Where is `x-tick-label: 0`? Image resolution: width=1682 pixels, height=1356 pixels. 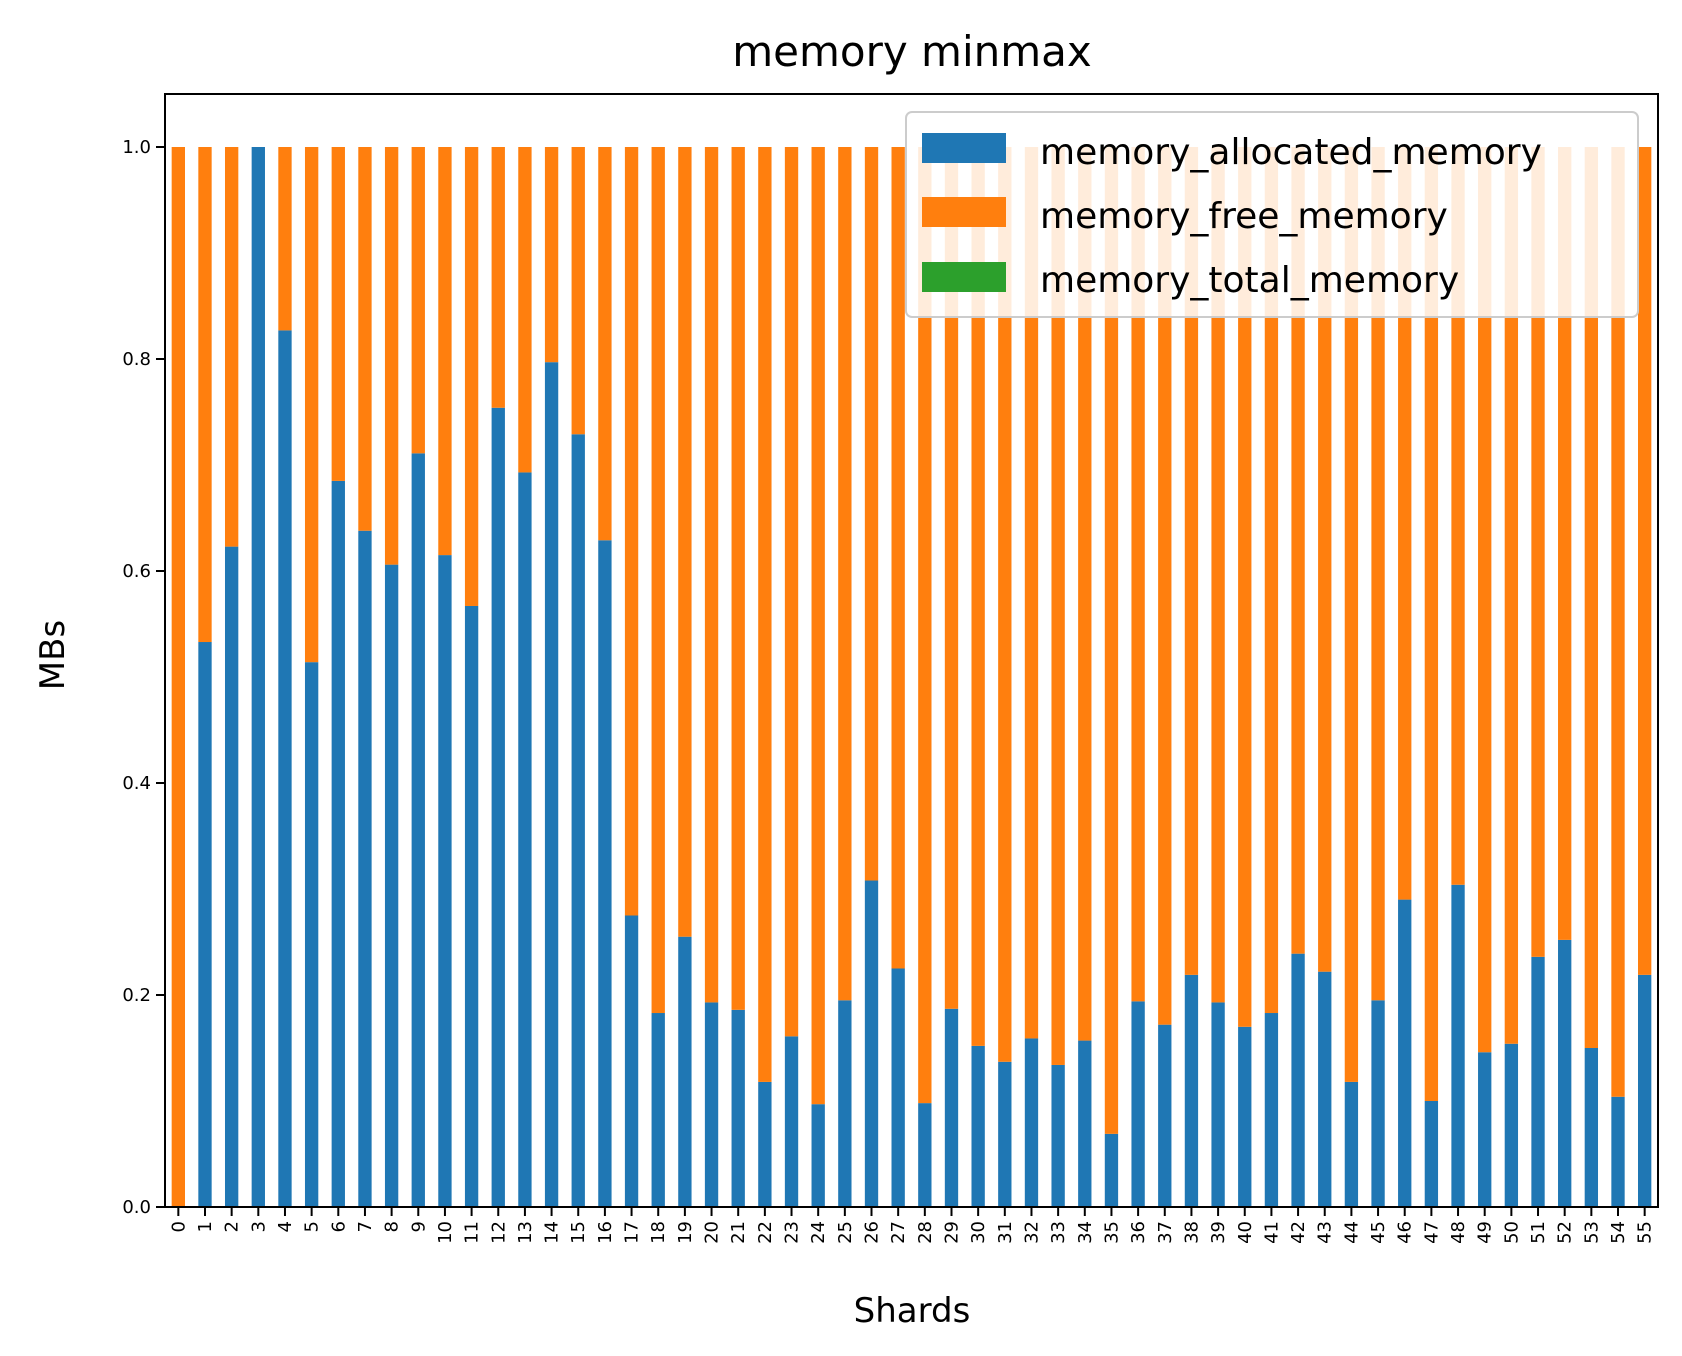
x-tick-label: 0 is located at coordinates (178, 1226).